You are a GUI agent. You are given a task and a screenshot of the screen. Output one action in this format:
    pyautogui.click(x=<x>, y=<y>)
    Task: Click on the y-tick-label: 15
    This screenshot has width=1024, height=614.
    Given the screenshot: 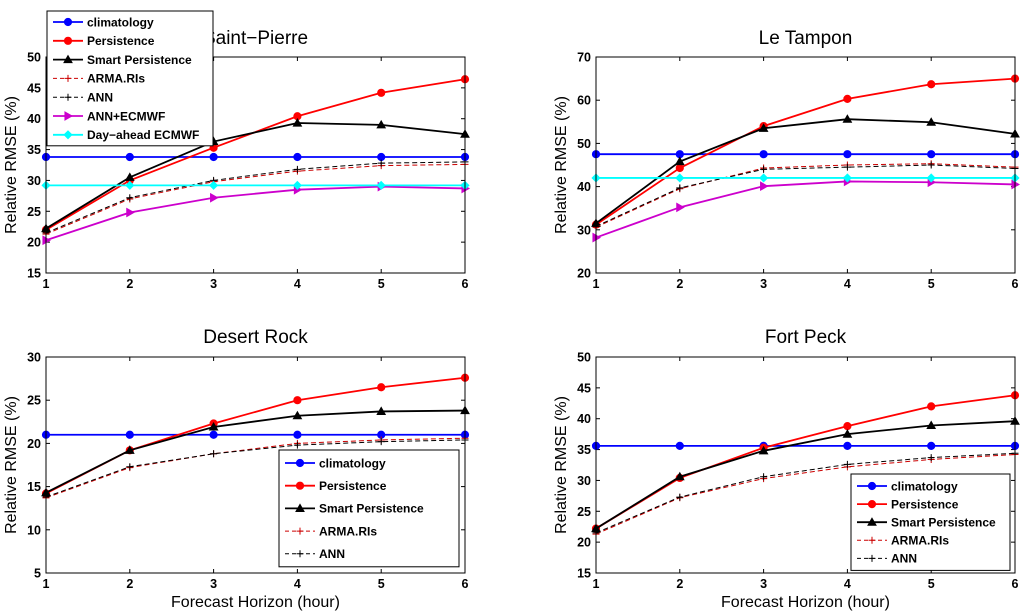 What is the action you would take?
    pyautogui.click(x=34, y=274)
    